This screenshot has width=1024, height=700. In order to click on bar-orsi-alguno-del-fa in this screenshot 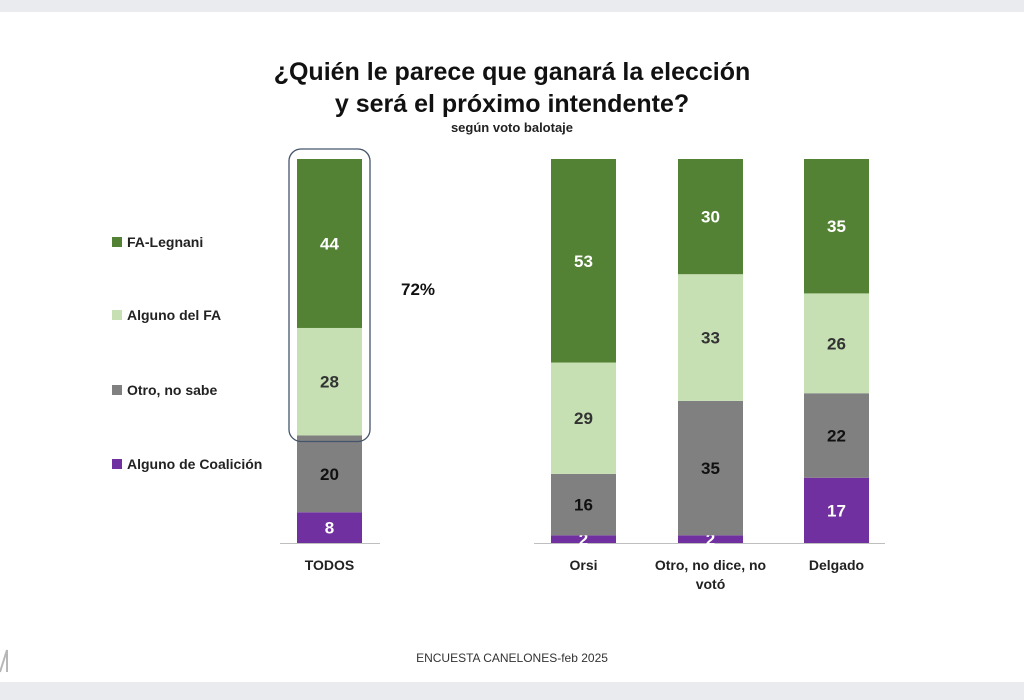, I will do `click(583, 418)`.